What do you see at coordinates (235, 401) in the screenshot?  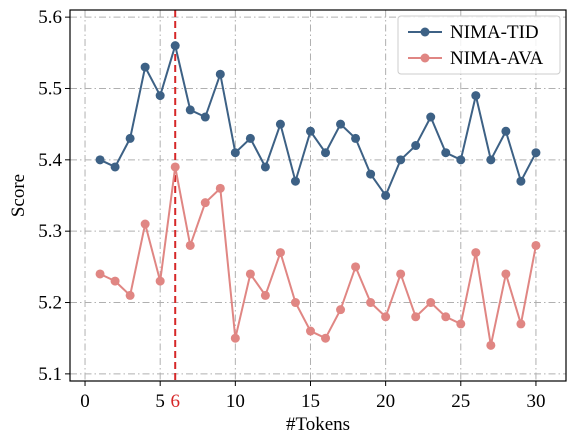 I see `x-tick-label: 10` at bounding box center [235, 401].